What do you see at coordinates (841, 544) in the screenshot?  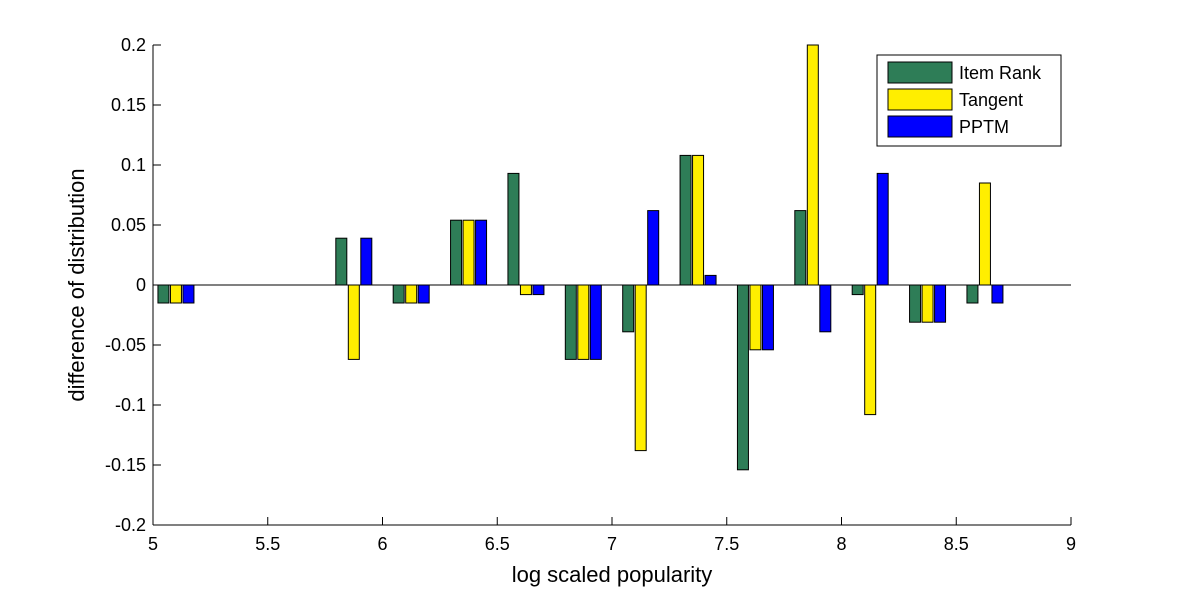 I see `x-tick-label: 8` at bounding box center [841, 544].